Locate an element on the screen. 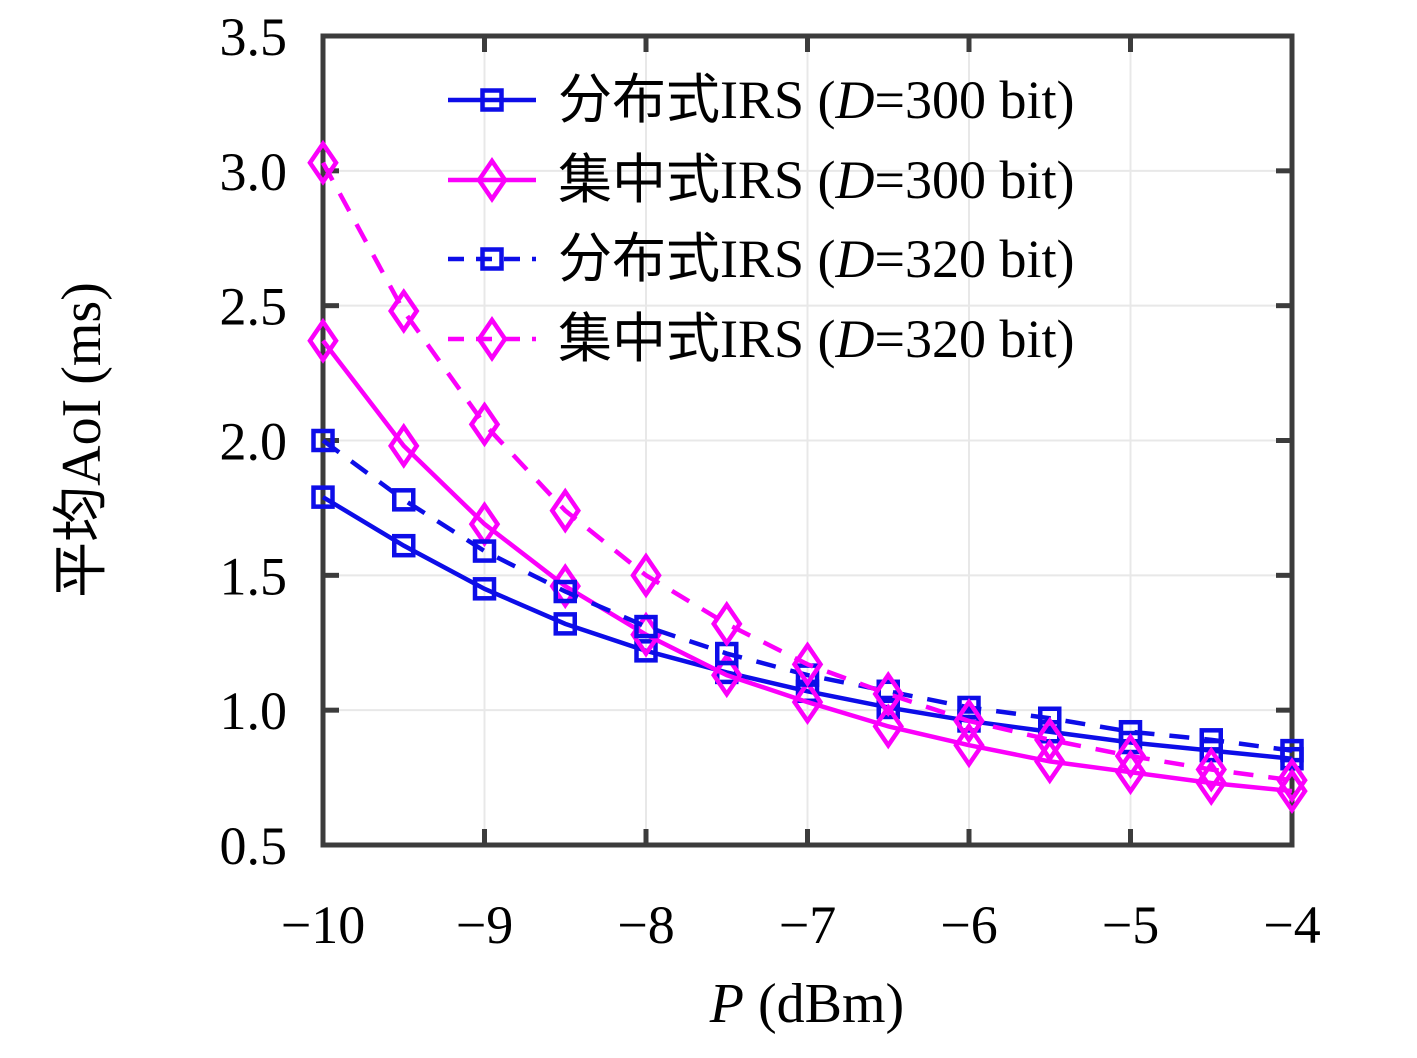 The width and height of the screenshot is (1417, 1058). x-axis-label: P (dBm) is located at coordinates (806, 1004).